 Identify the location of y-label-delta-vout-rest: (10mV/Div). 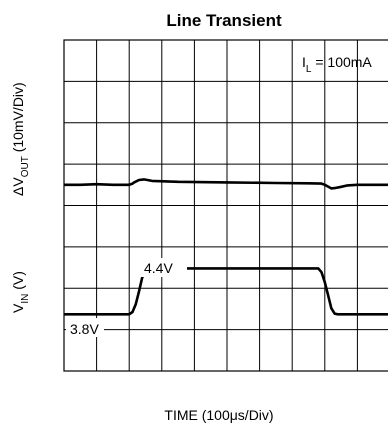
(18, 119).